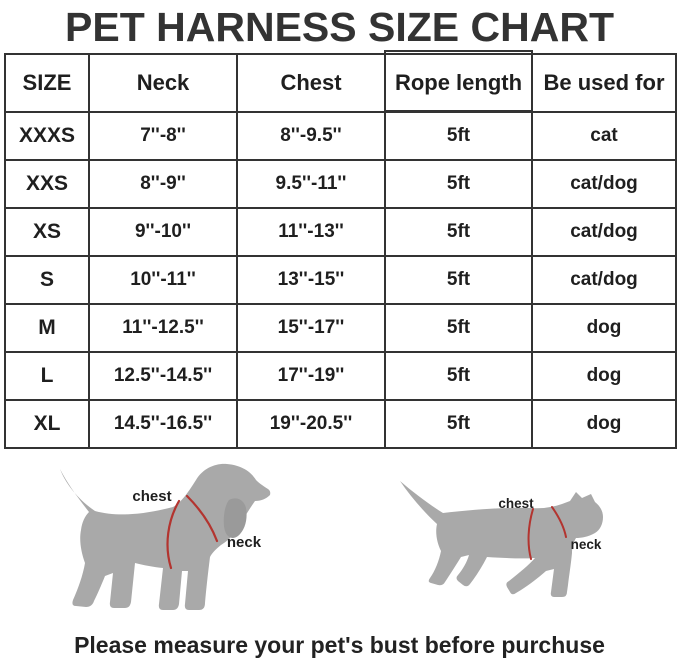 Image resolution: width=679 pixels, height=672 pixels. What do you see at coordinates (311, 424) in the screenshot?
I see `cell-chest: 19''-20.5''` at bounding box center [311, 424].